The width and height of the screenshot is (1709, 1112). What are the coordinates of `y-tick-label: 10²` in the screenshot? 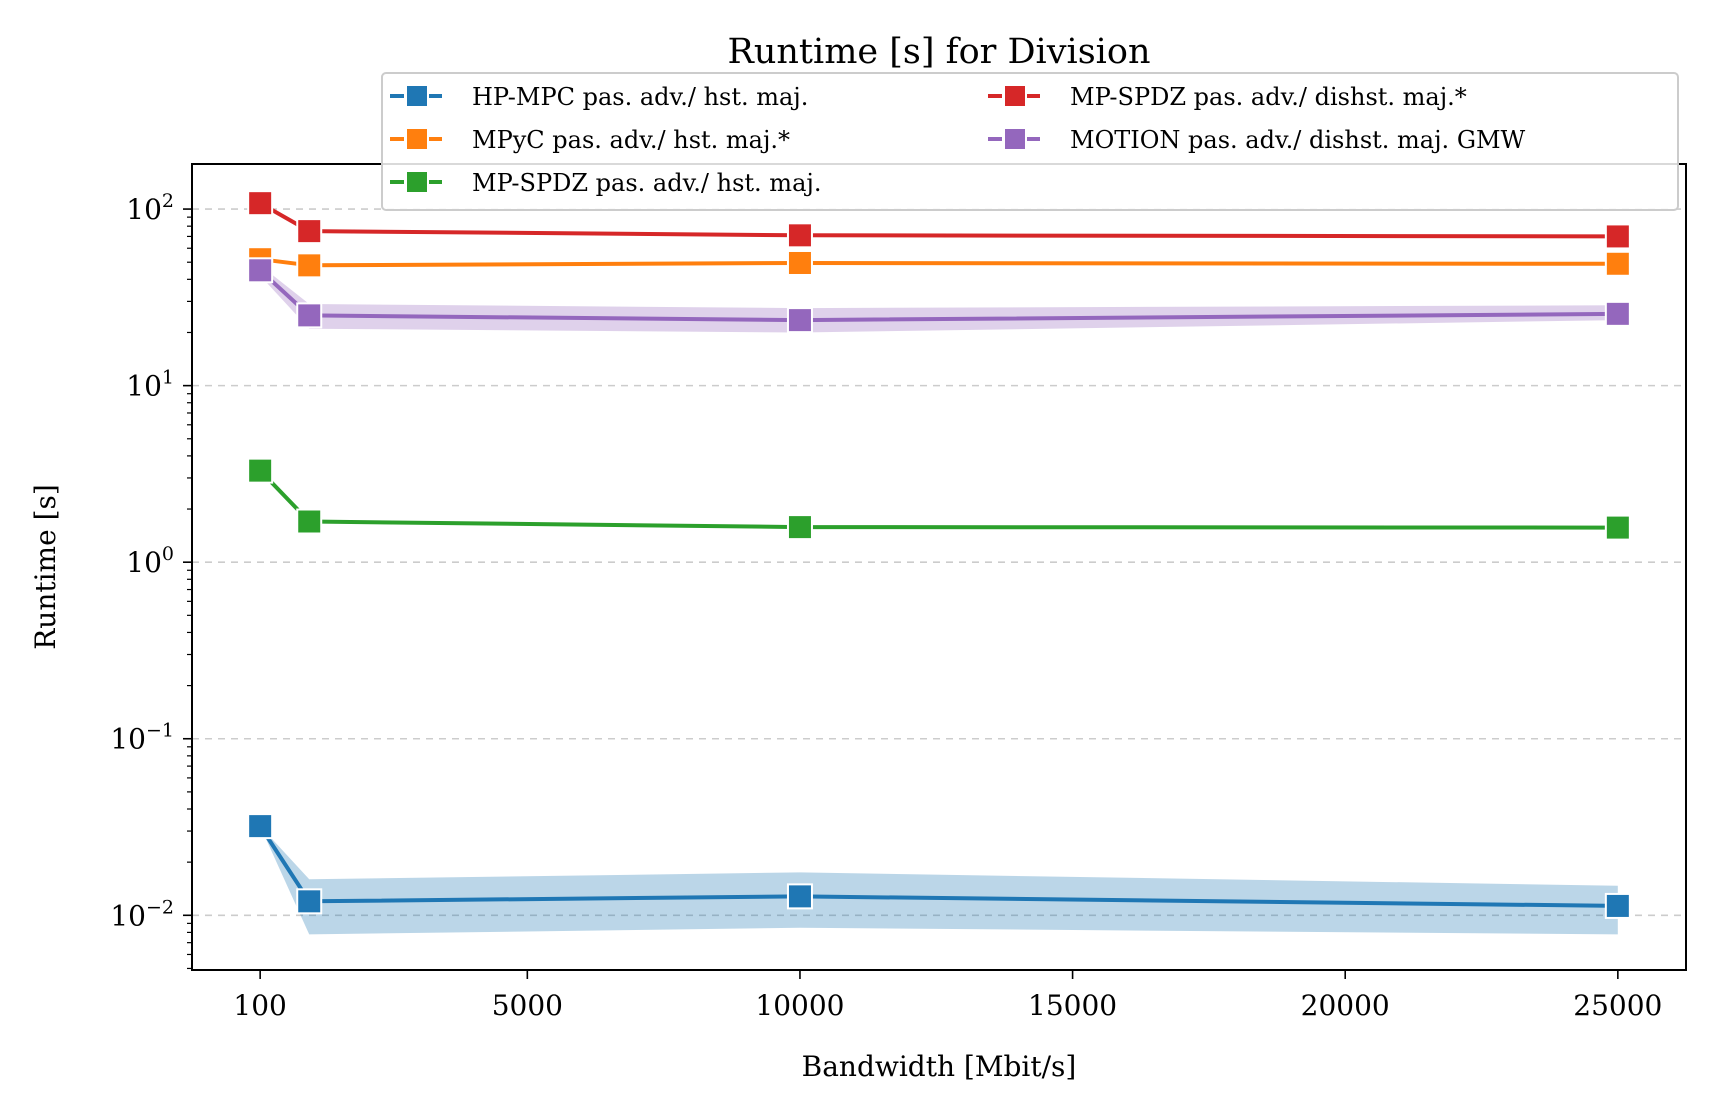 It's located at (150, 208).